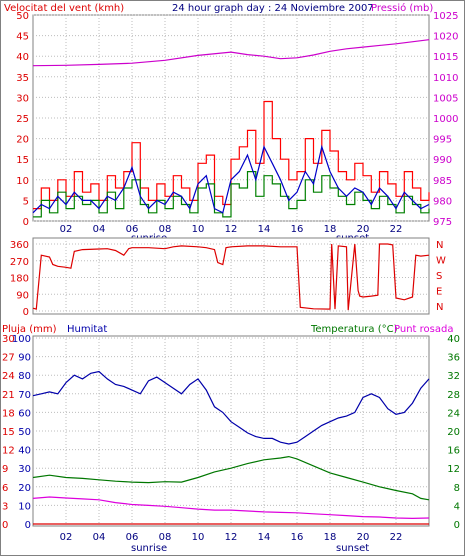 This screenshot has height=556, width=465. What do you see at coordinates (457, 506) in the screenshot?
I see `temperature-ytick-label: 4` at bounding box center [457, 506].